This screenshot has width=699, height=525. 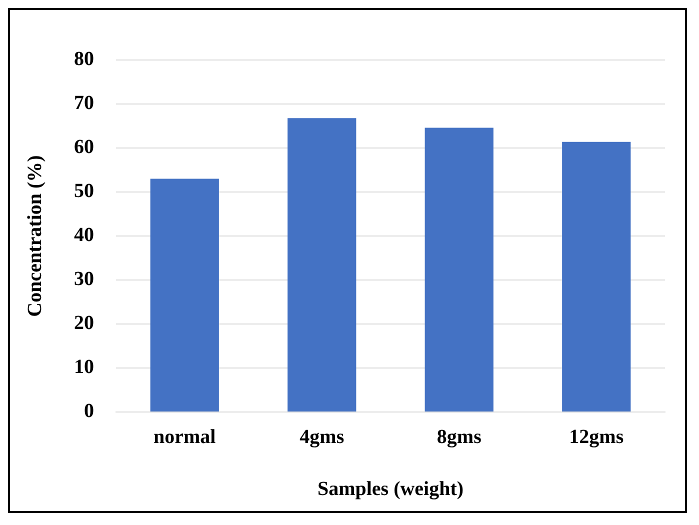 I want to click on x-tick-label: 8gms, so click(x=459, y=437).